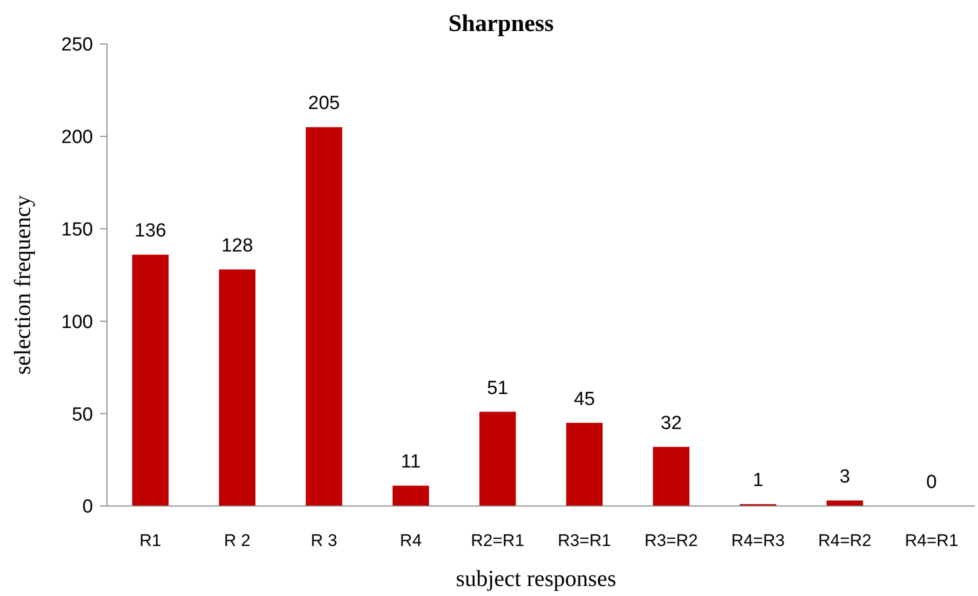 The image size is (978, 596). What do you see at coordinates (77, 322) in the screenshot?
I see `y-tick-label: 100` at bounding box center [77, 322].